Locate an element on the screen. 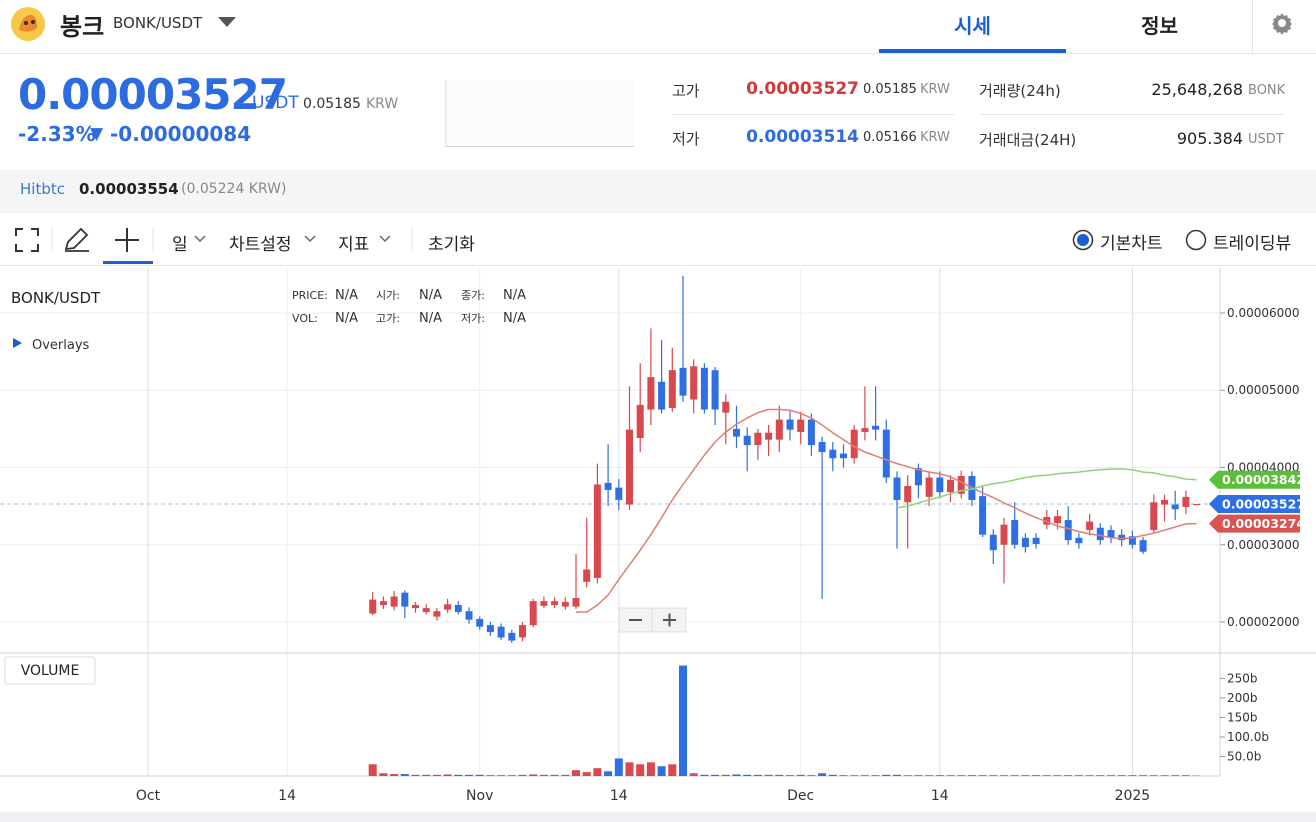 This screenshot has width=1316, height=822. row-divider is located at coordinates (1132, 114).